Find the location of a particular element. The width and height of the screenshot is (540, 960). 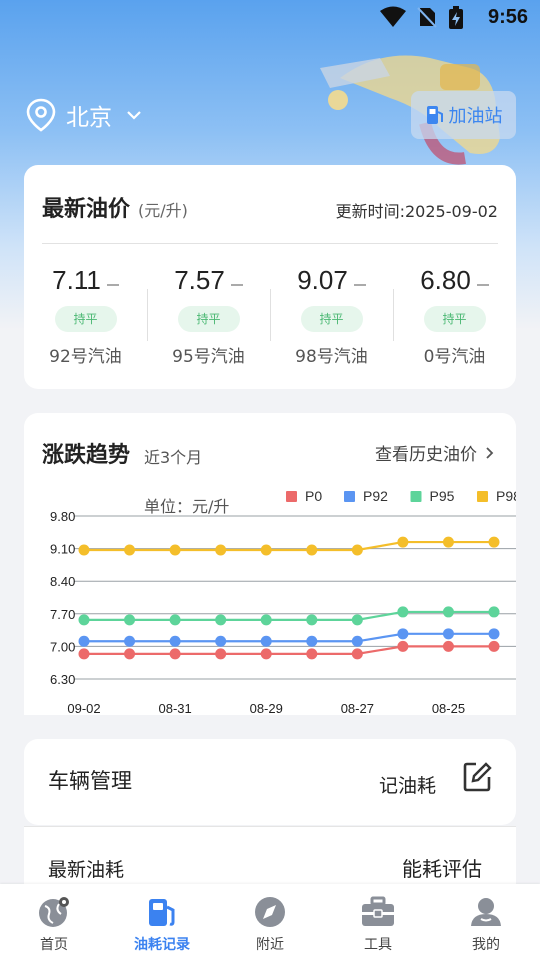

y-tick-label: 7.70 is located at coordinates (62, 614).